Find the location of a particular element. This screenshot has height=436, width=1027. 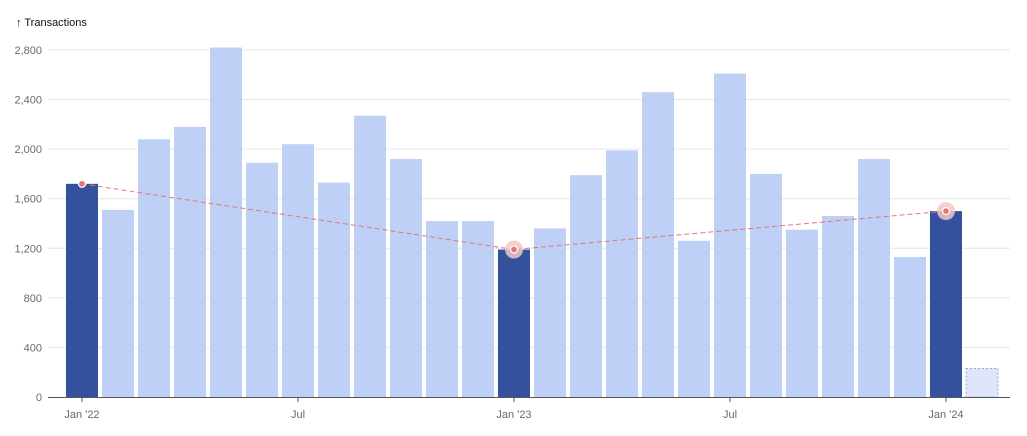

x-tick-label: Jan '24 is located at coordinates (945, 415).